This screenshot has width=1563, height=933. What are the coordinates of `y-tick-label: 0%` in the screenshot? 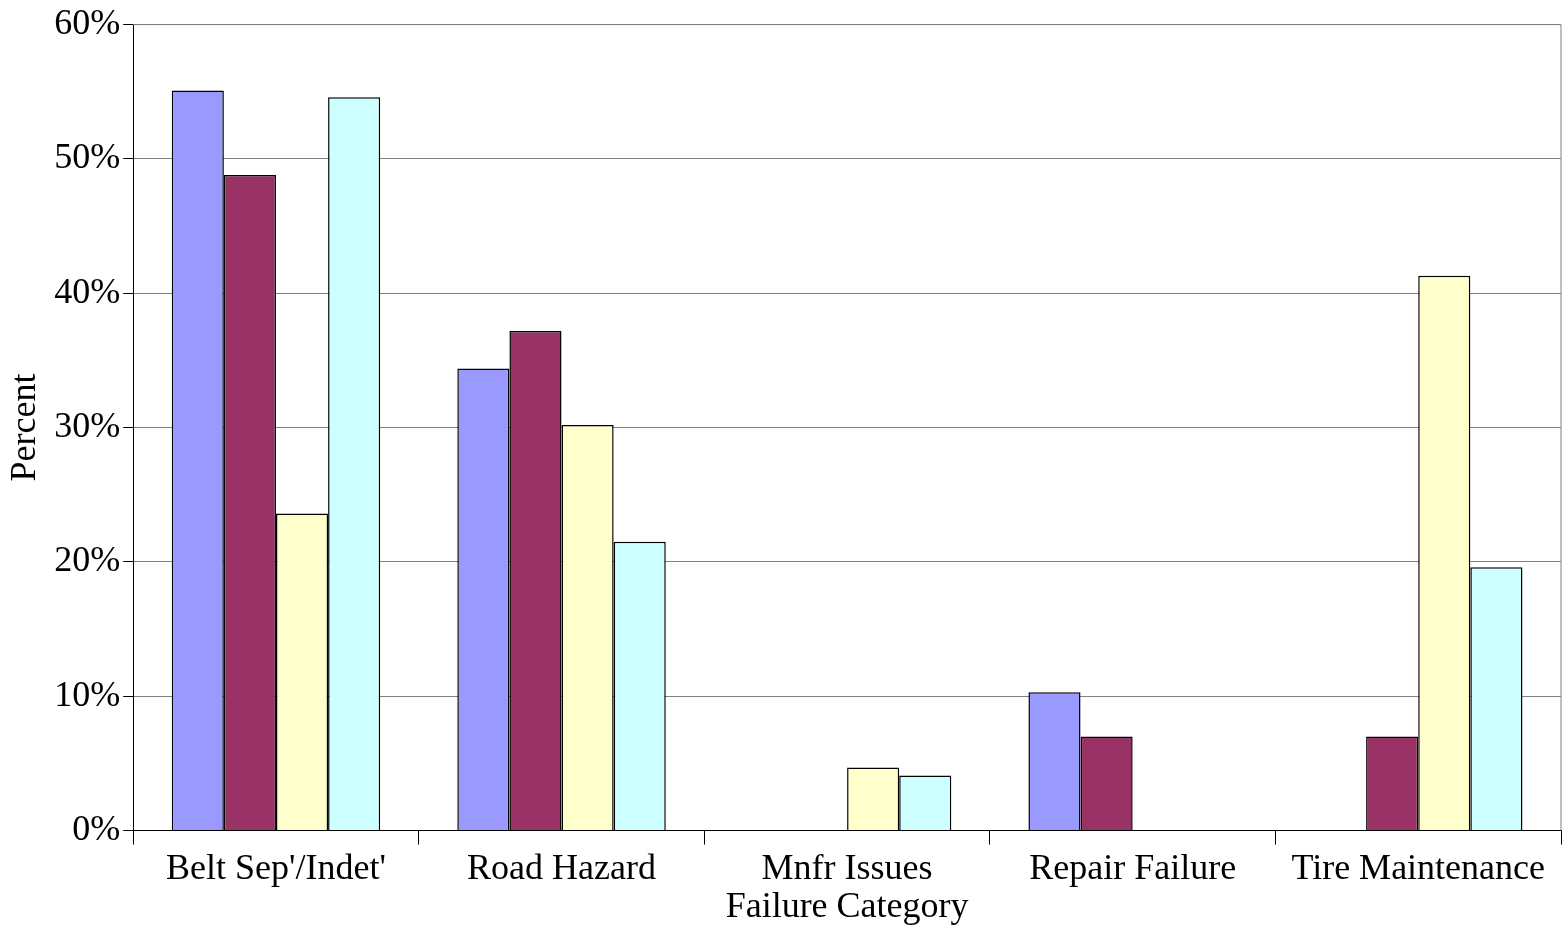 It's located at (96, 828).